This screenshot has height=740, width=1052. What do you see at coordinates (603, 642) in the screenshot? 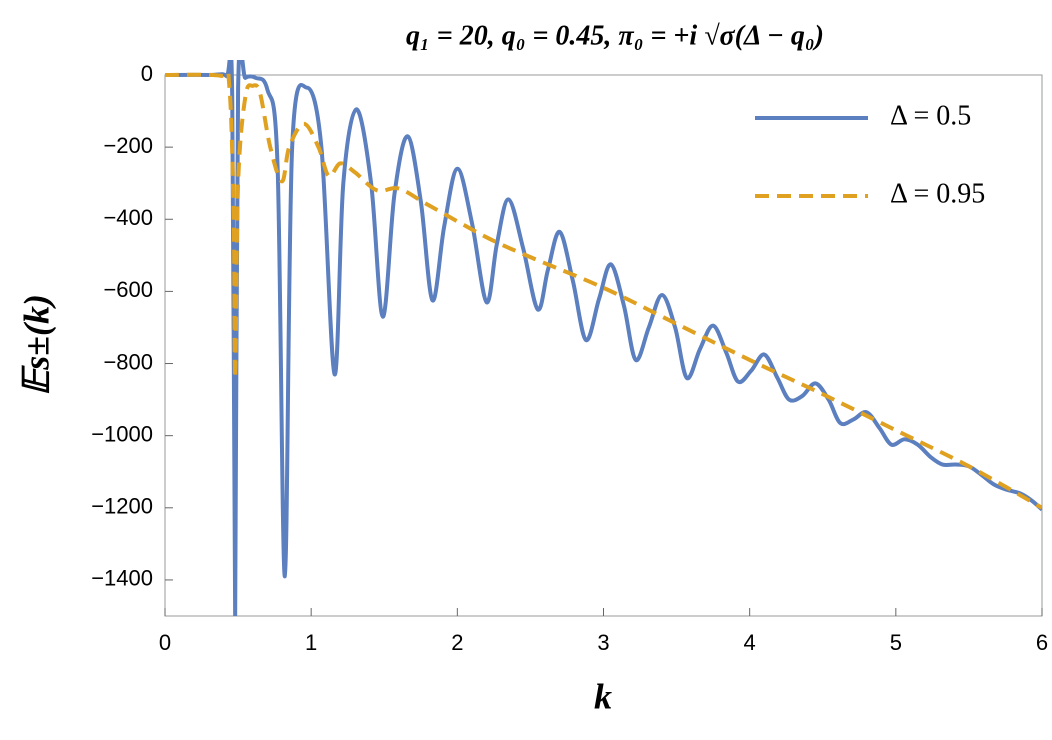
I see `x-tick-label: 3` at bounding box center [603, 642].